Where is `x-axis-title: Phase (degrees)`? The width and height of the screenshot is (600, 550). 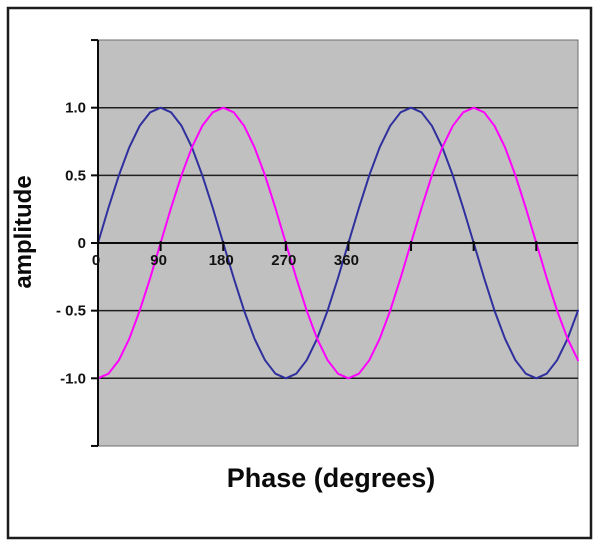
x-axis-title: Phase (degrees) is located at coordinates (331, 478).